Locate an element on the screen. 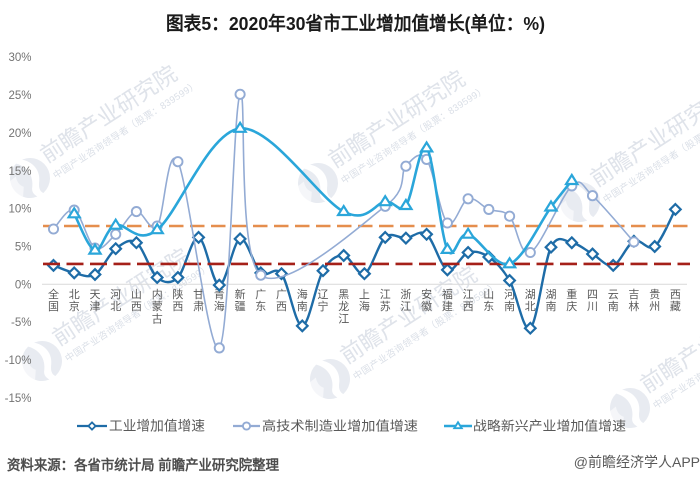 Image resolution: width=700 pixels, height=489 pixels. svg-text: 庆 is located at coordinates (571, 306).